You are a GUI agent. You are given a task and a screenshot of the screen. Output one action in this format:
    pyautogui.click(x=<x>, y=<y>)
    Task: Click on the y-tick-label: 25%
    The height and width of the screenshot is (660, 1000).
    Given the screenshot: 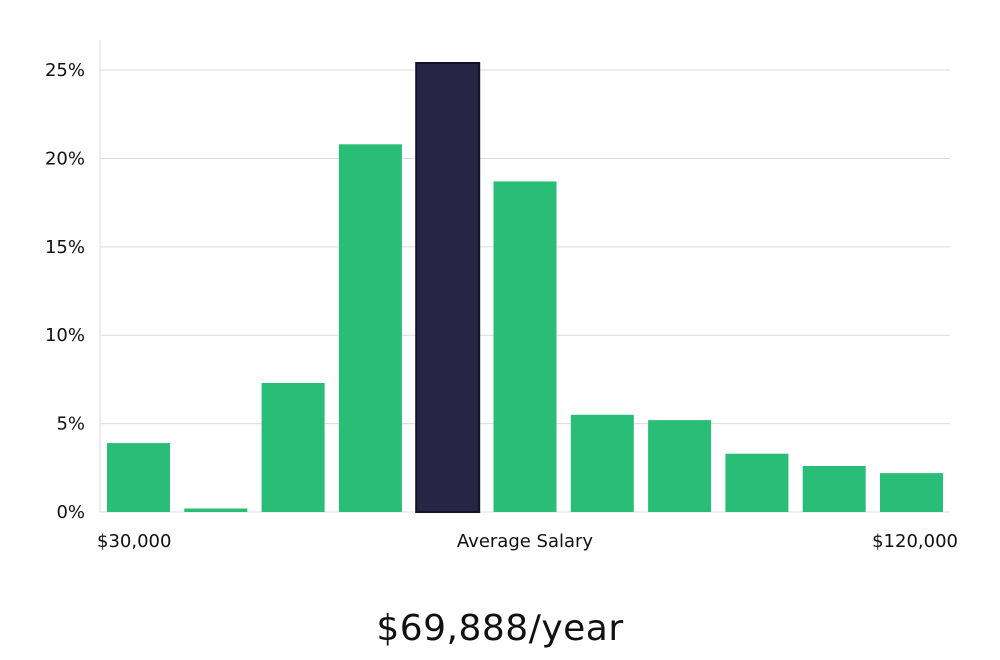 What is the action you would take?
    pyautogui.click(x=65, y=70)
    